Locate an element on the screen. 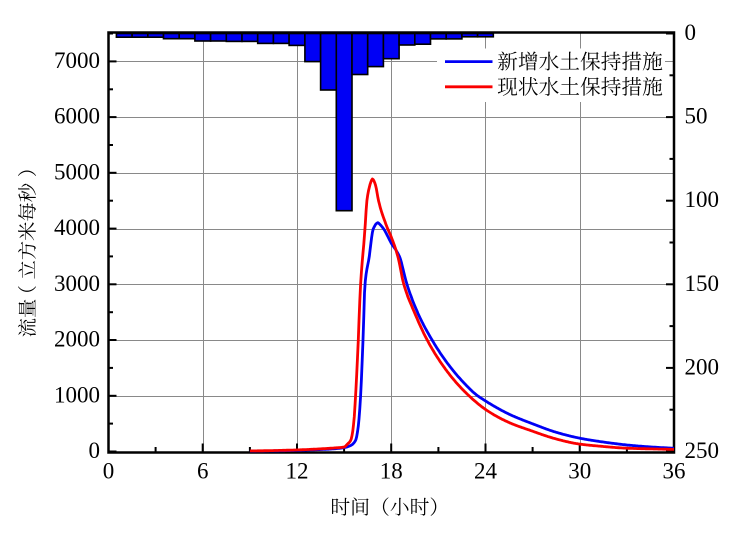 The height and width of the screenshot is (540, 749). svg-text: 1000 is located at coordinates (77, 394).